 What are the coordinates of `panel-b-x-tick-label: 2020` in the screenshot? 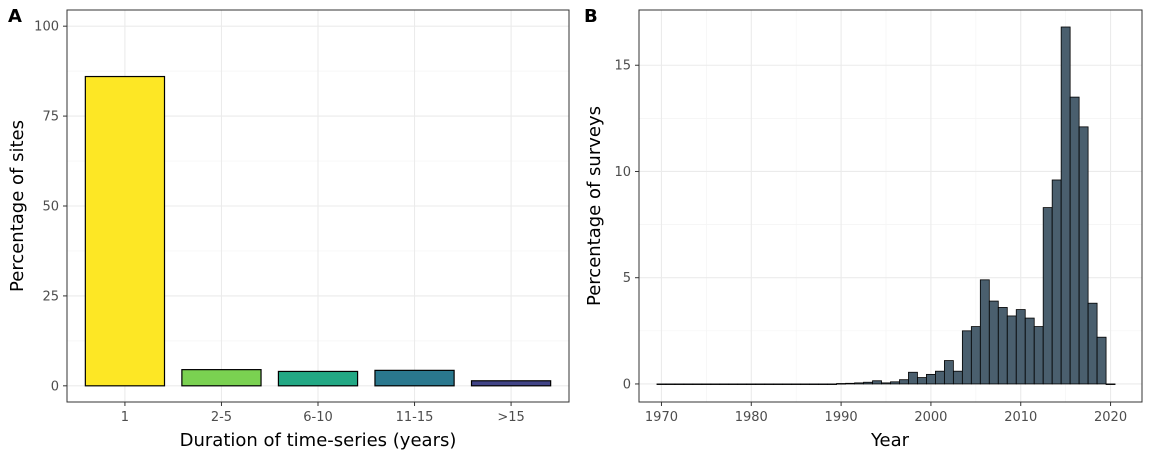 It's located at (1110, 417).